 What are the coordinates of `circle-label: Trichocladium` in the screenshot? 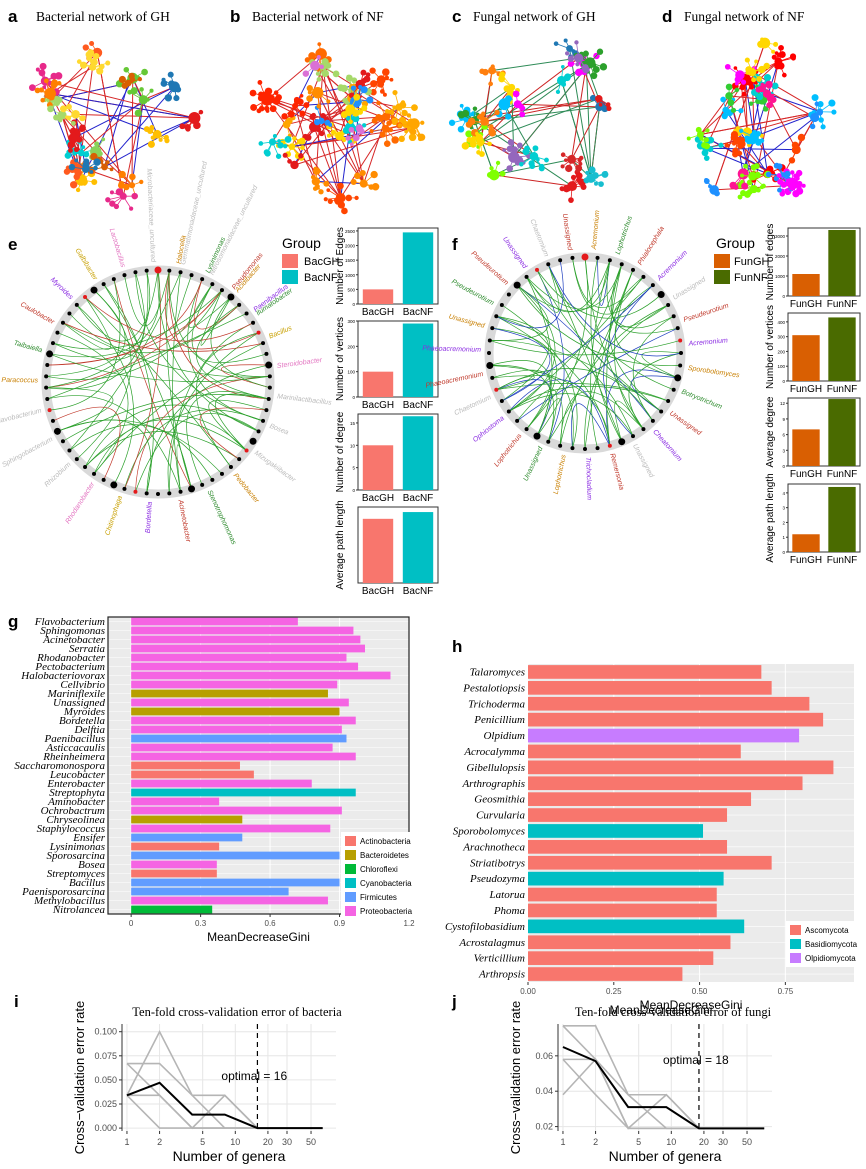 It's located at (588, 478).